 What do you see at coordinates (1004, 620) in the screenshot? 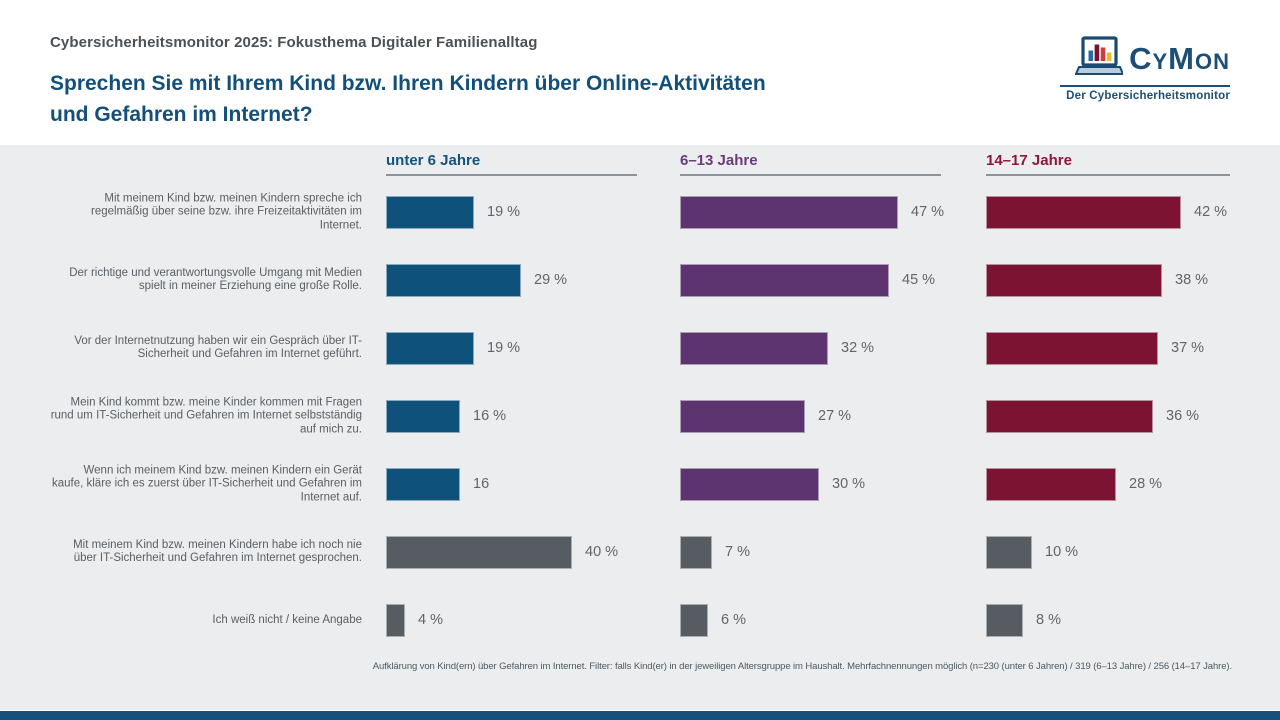
I see `bar-col3-row7` at bounding box center [1004, 620].